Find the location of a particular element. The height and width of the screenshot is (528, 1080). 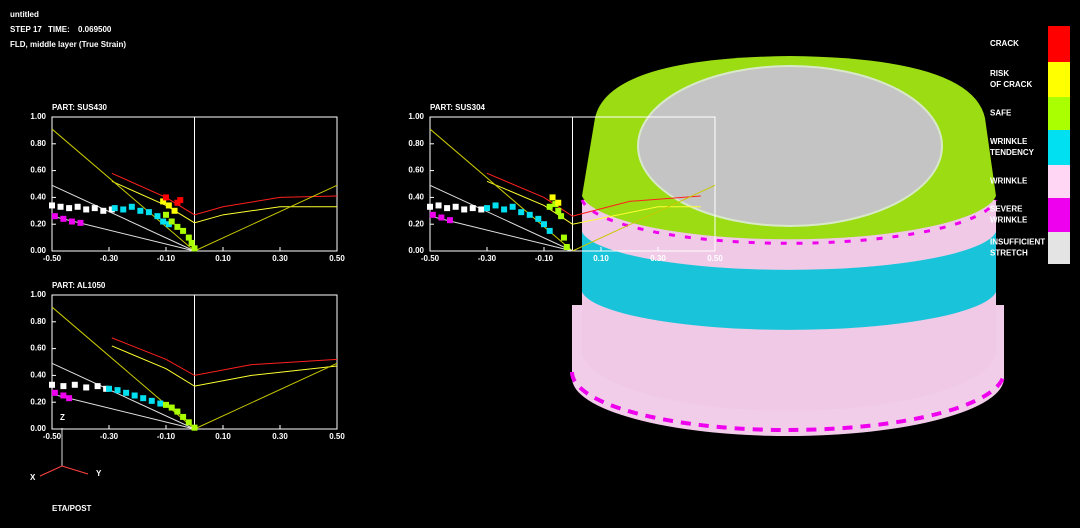

legend-label: CRACK is located at coordinates (1004, 43).